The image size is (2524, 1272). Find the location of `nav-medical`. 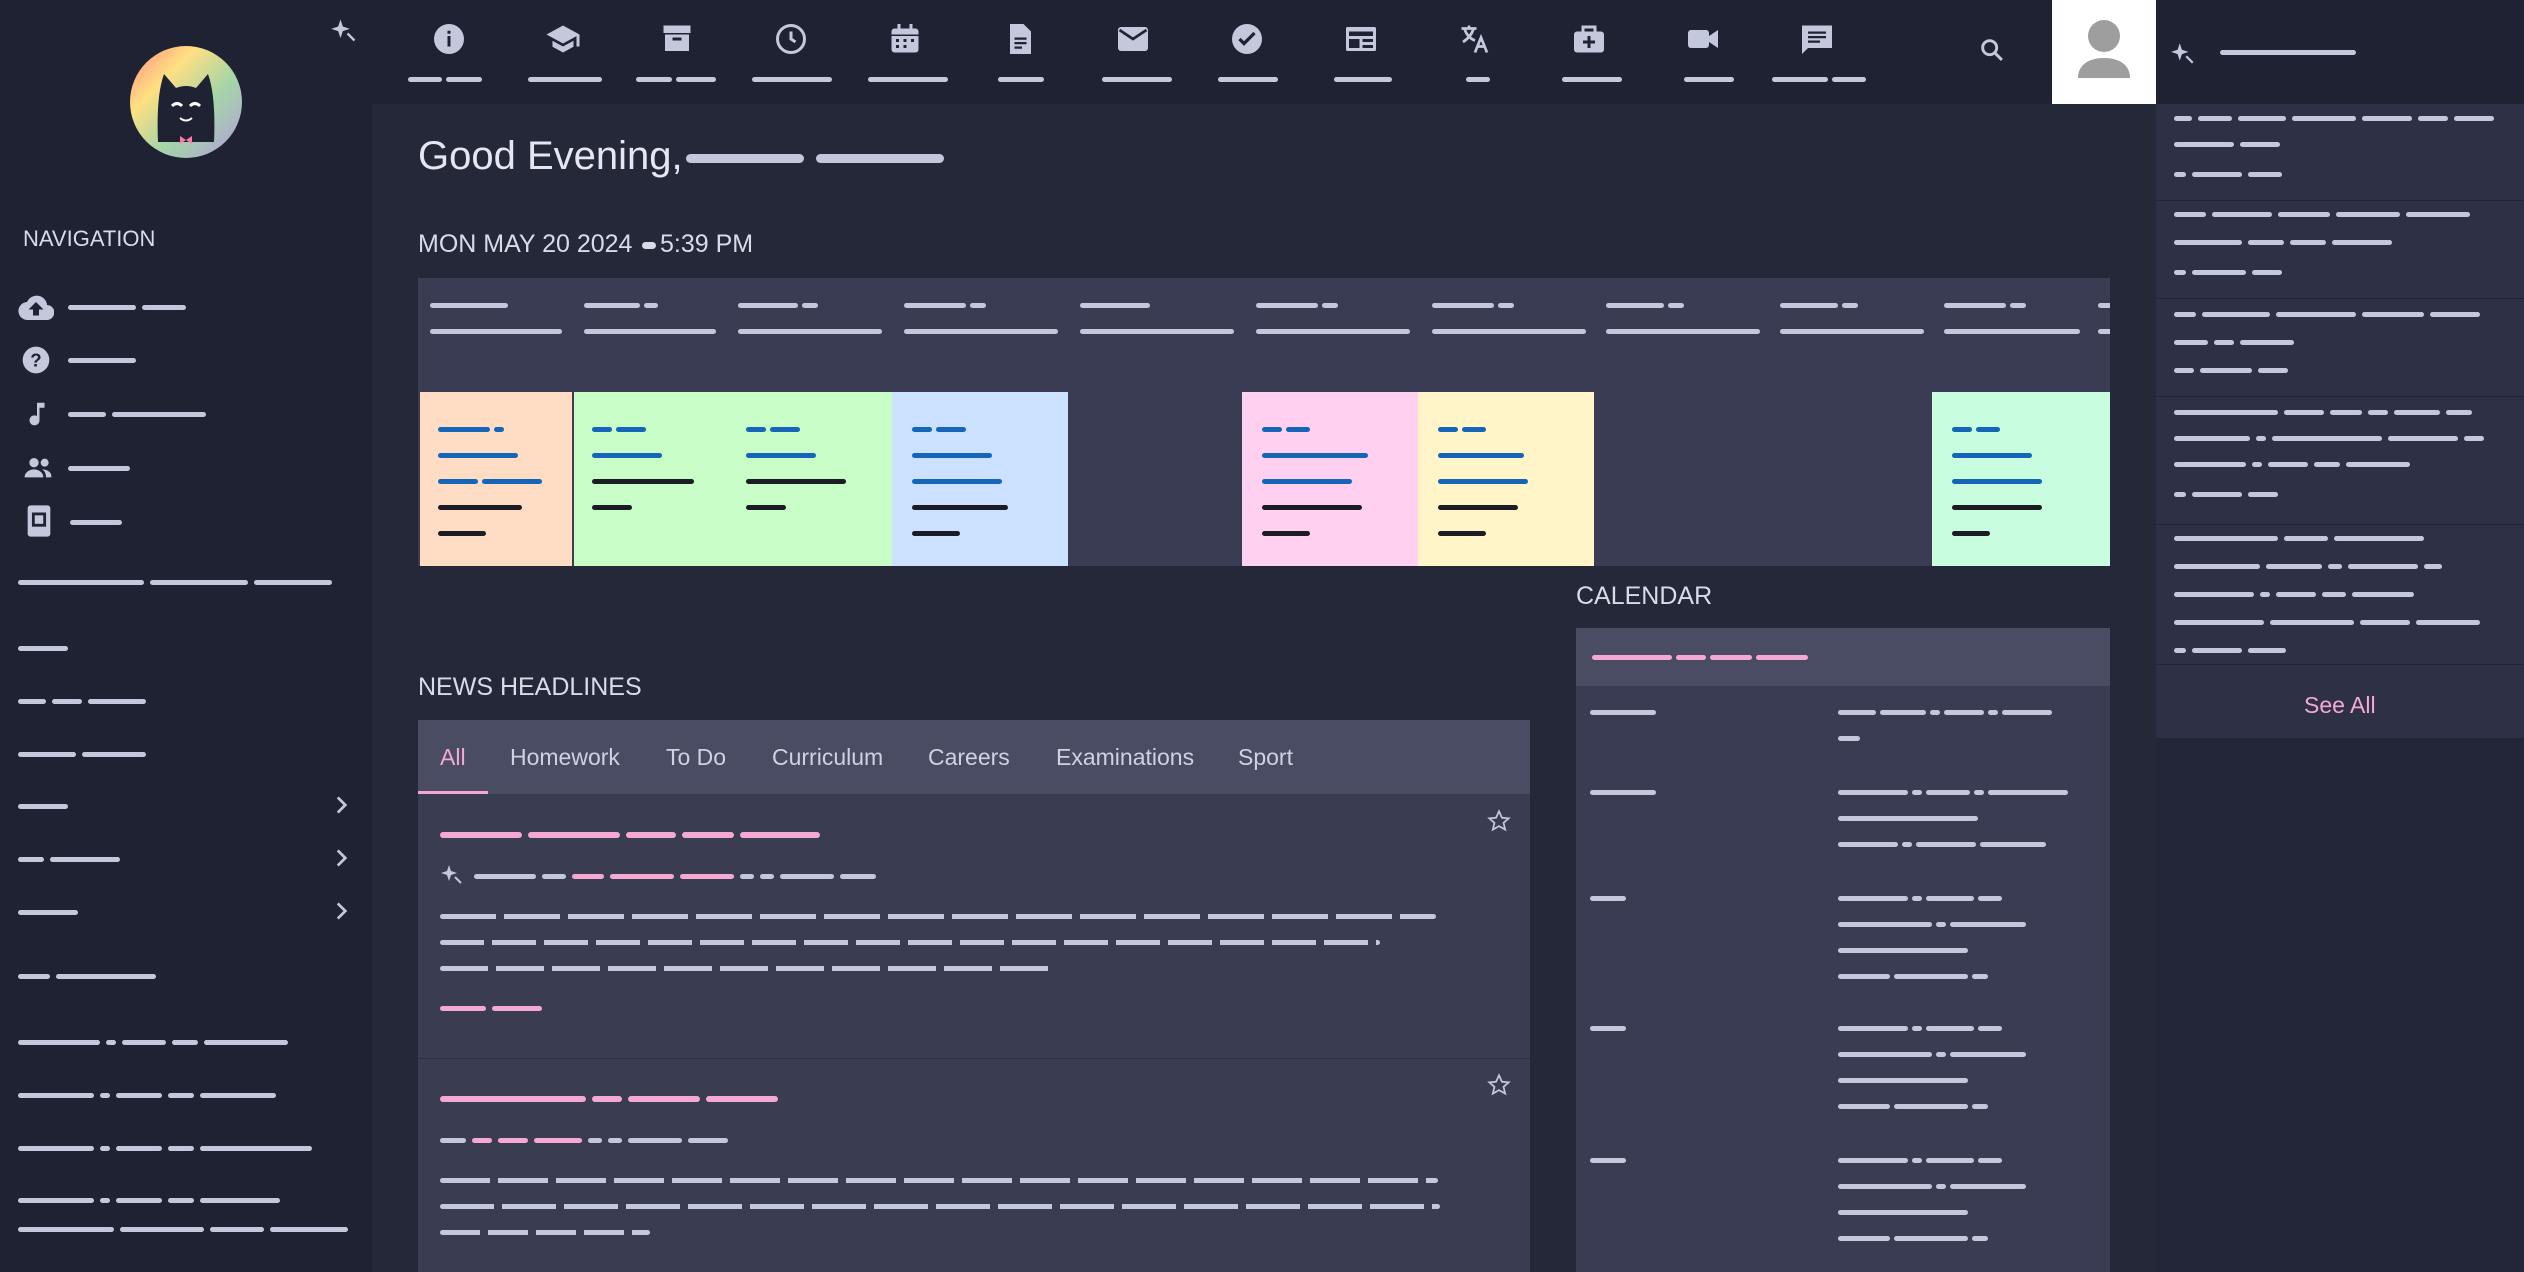

nav-medical is located at coordinates (1589, 39).